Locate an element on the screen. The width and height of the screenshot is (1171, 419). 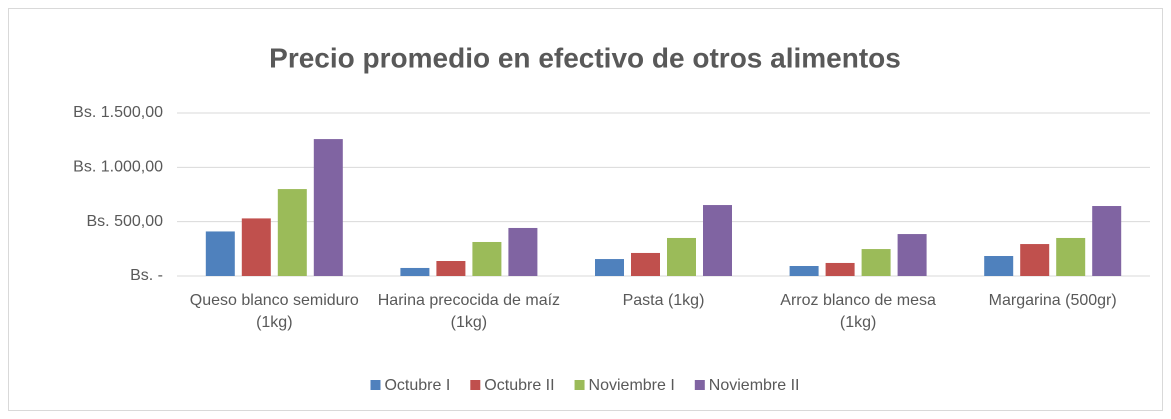
x-tick-label: Queso blanco semiduro (1kg) is located at coordinates (274, 311).